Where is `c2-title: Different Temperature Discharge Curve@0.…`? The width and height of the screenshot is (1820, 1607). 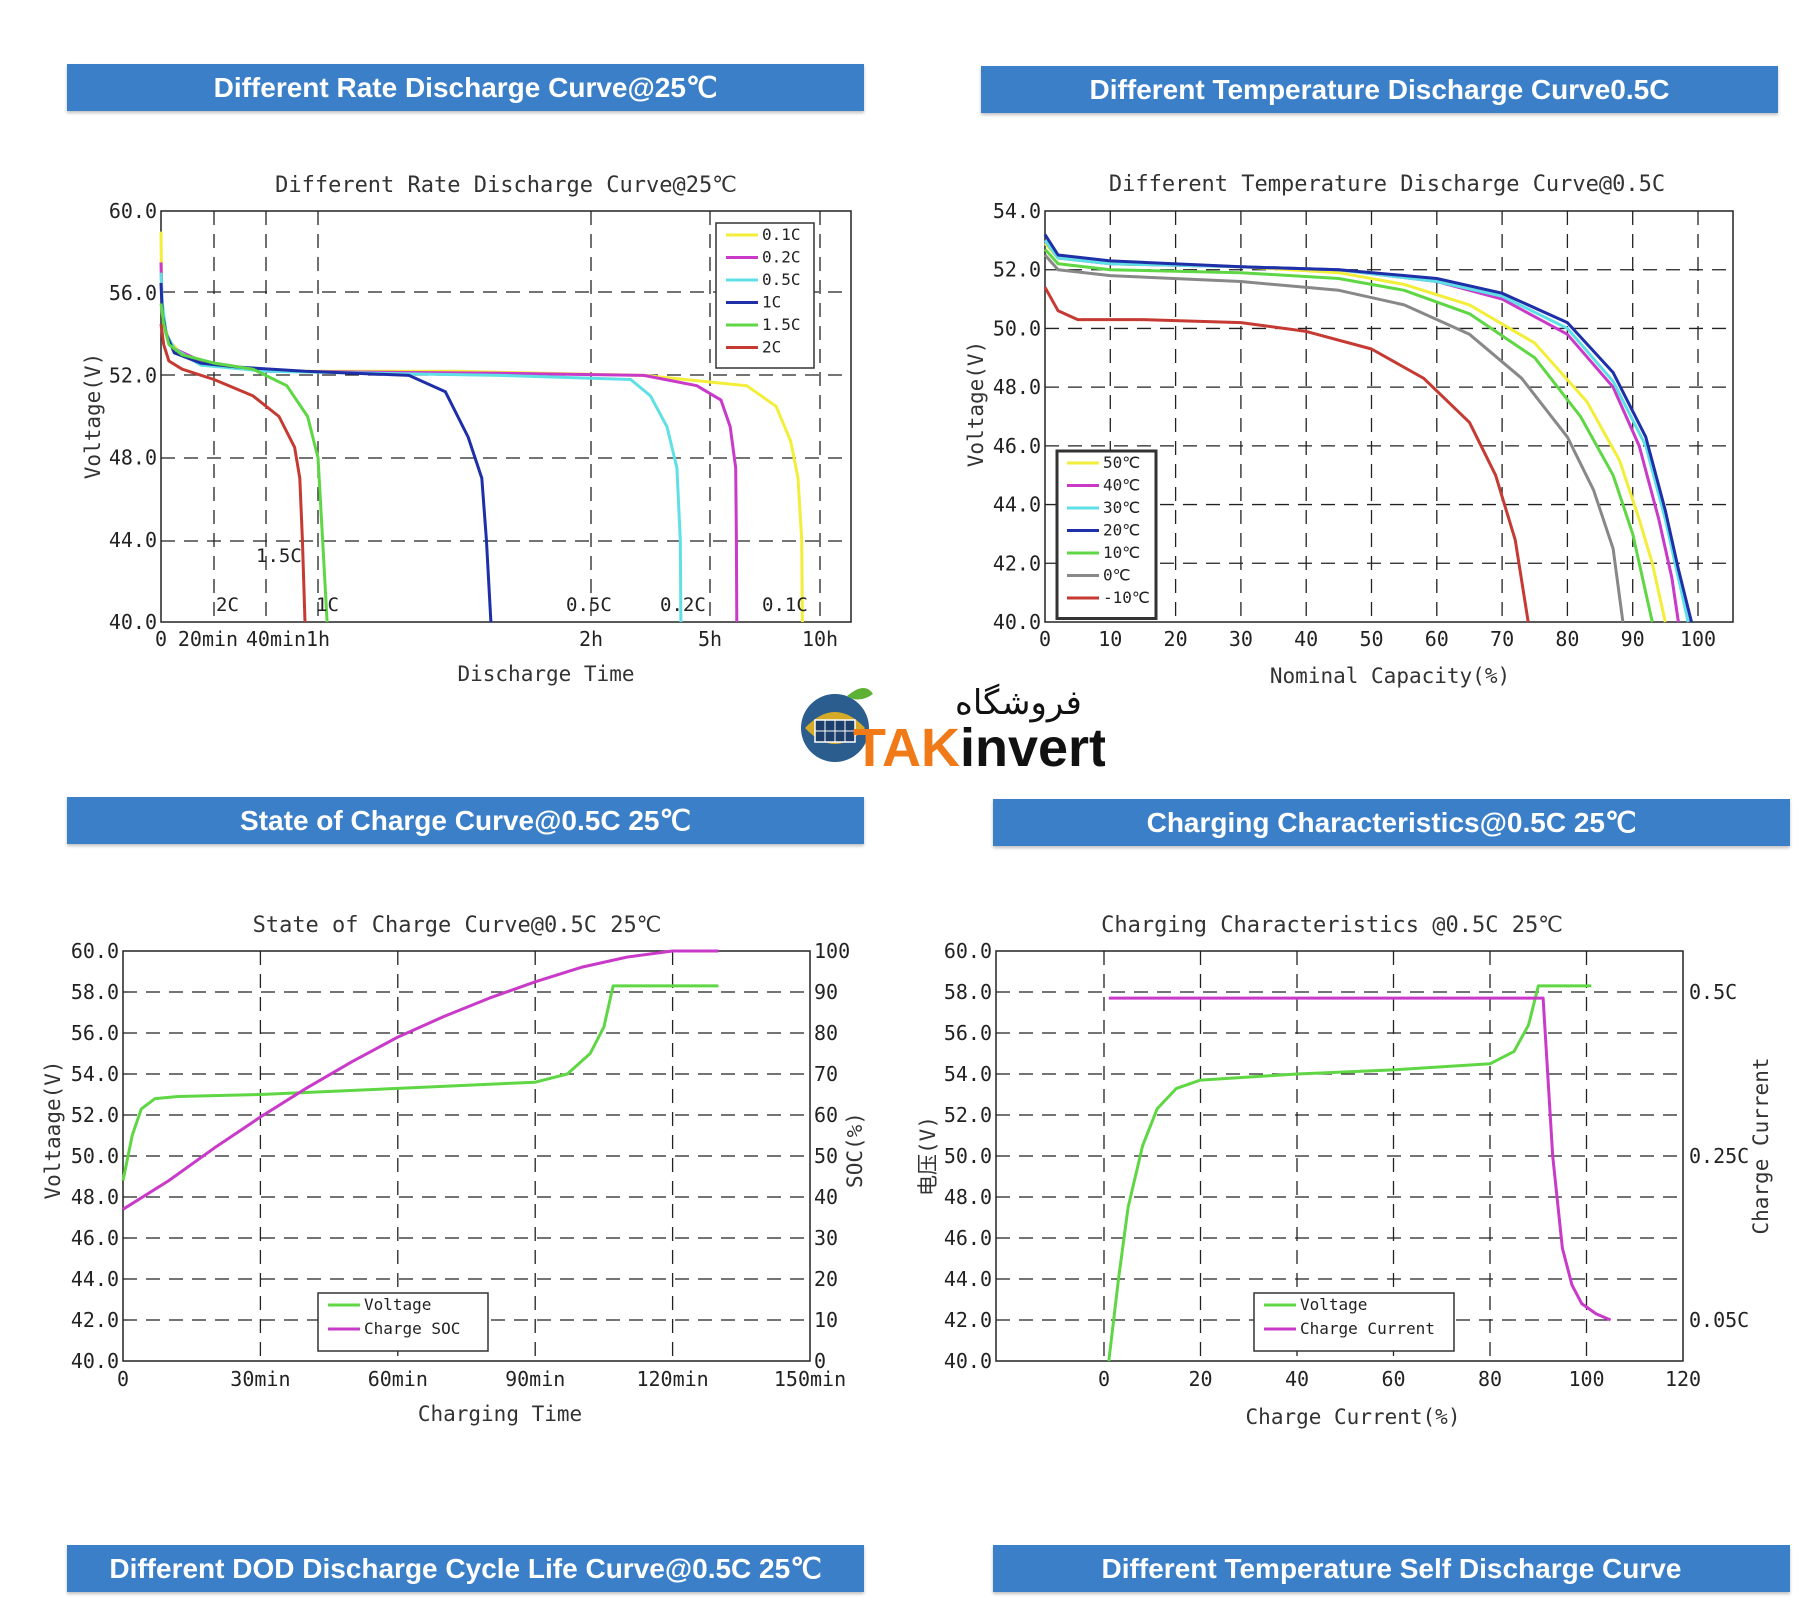
c2-title: Different Temperature Discharge Curve@0.… is located at coordinates (1387, 184).